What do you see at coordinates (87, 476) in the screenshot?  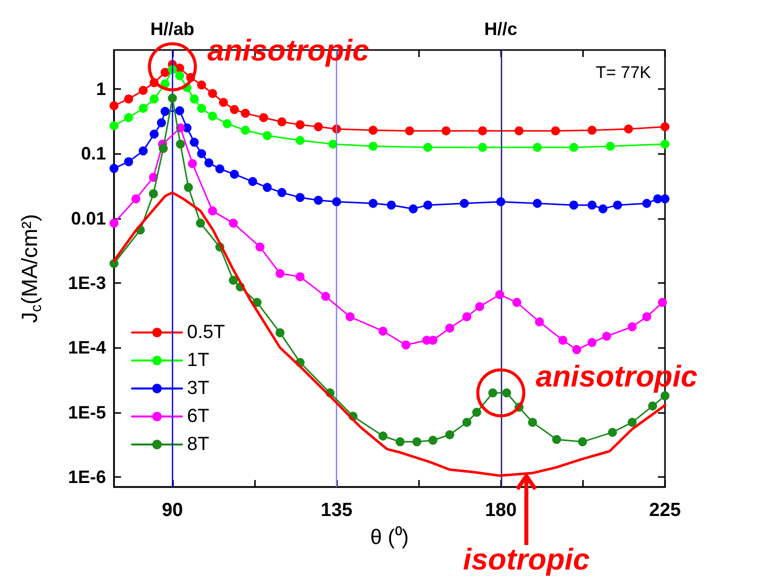 I see `y-tick-label: 1E-6` at bounding box center [87, 476].